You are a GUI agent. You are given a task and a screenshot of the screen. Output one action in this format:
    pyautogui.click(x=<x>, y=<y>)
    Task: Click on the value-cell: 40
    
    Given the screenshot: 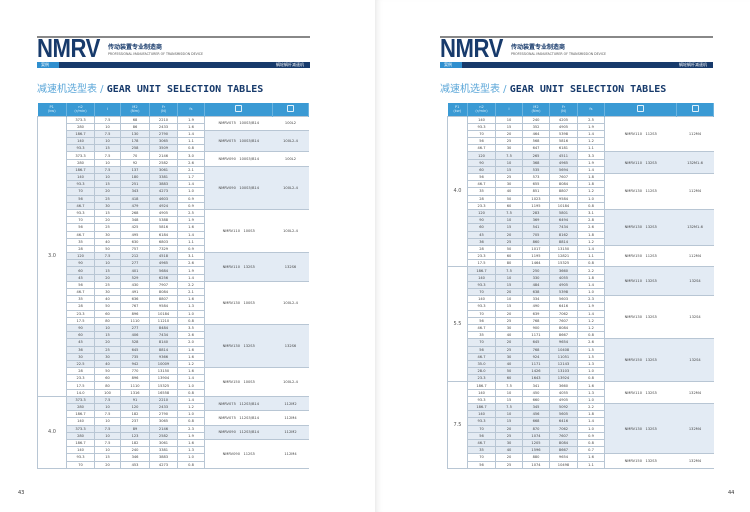 What is the action you would take?
    pyautogui.click(x=107, y=241)
    